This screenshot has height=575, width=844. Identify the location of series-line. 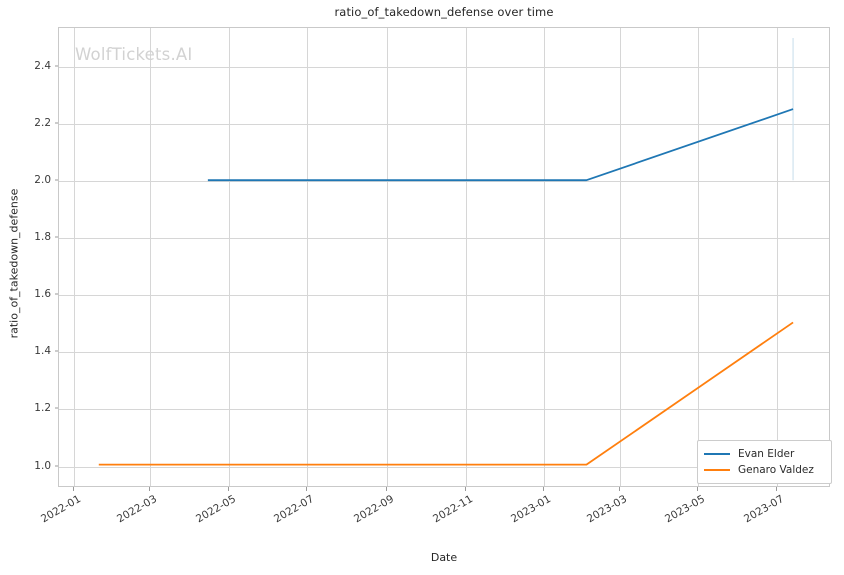
(500, 145).